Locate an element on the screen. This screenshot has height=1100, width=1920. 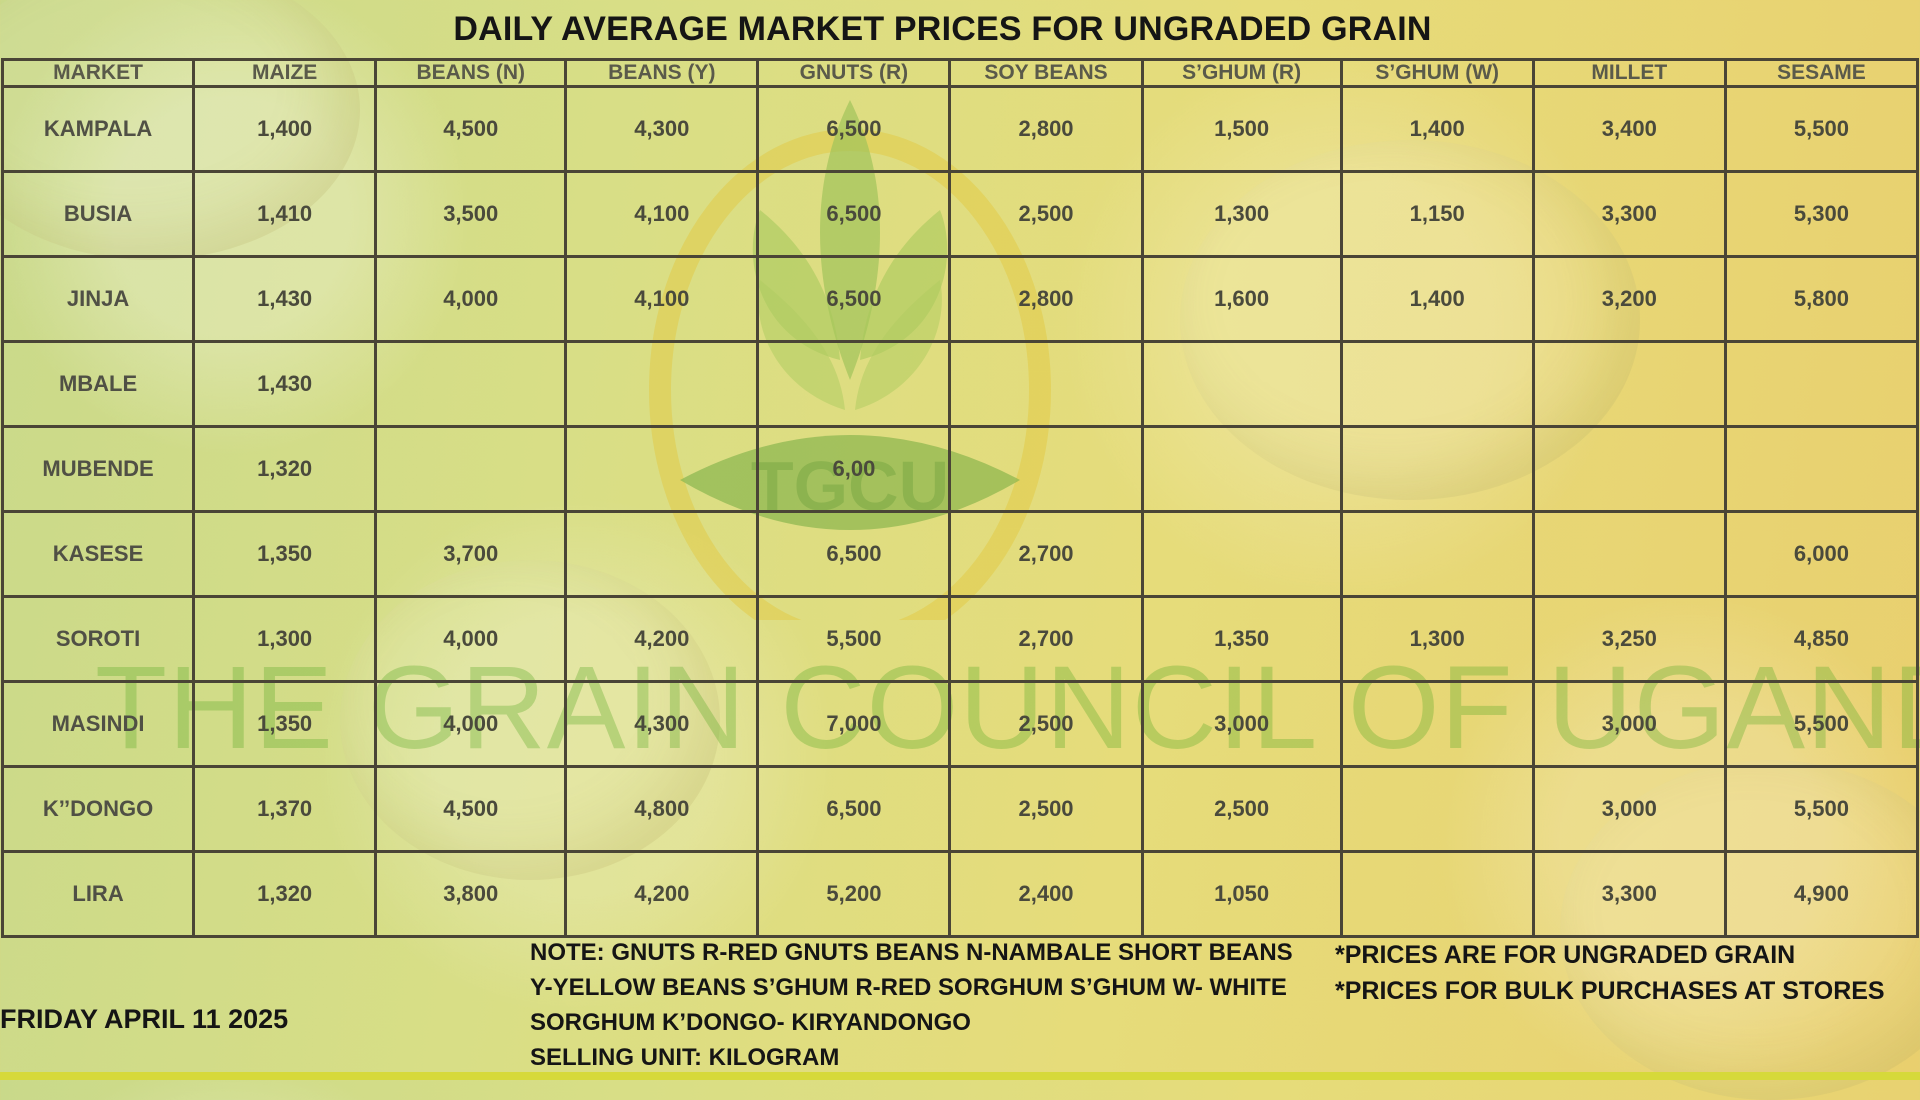
market-name-cell: MASINDI is located at coordinates (98, 724).